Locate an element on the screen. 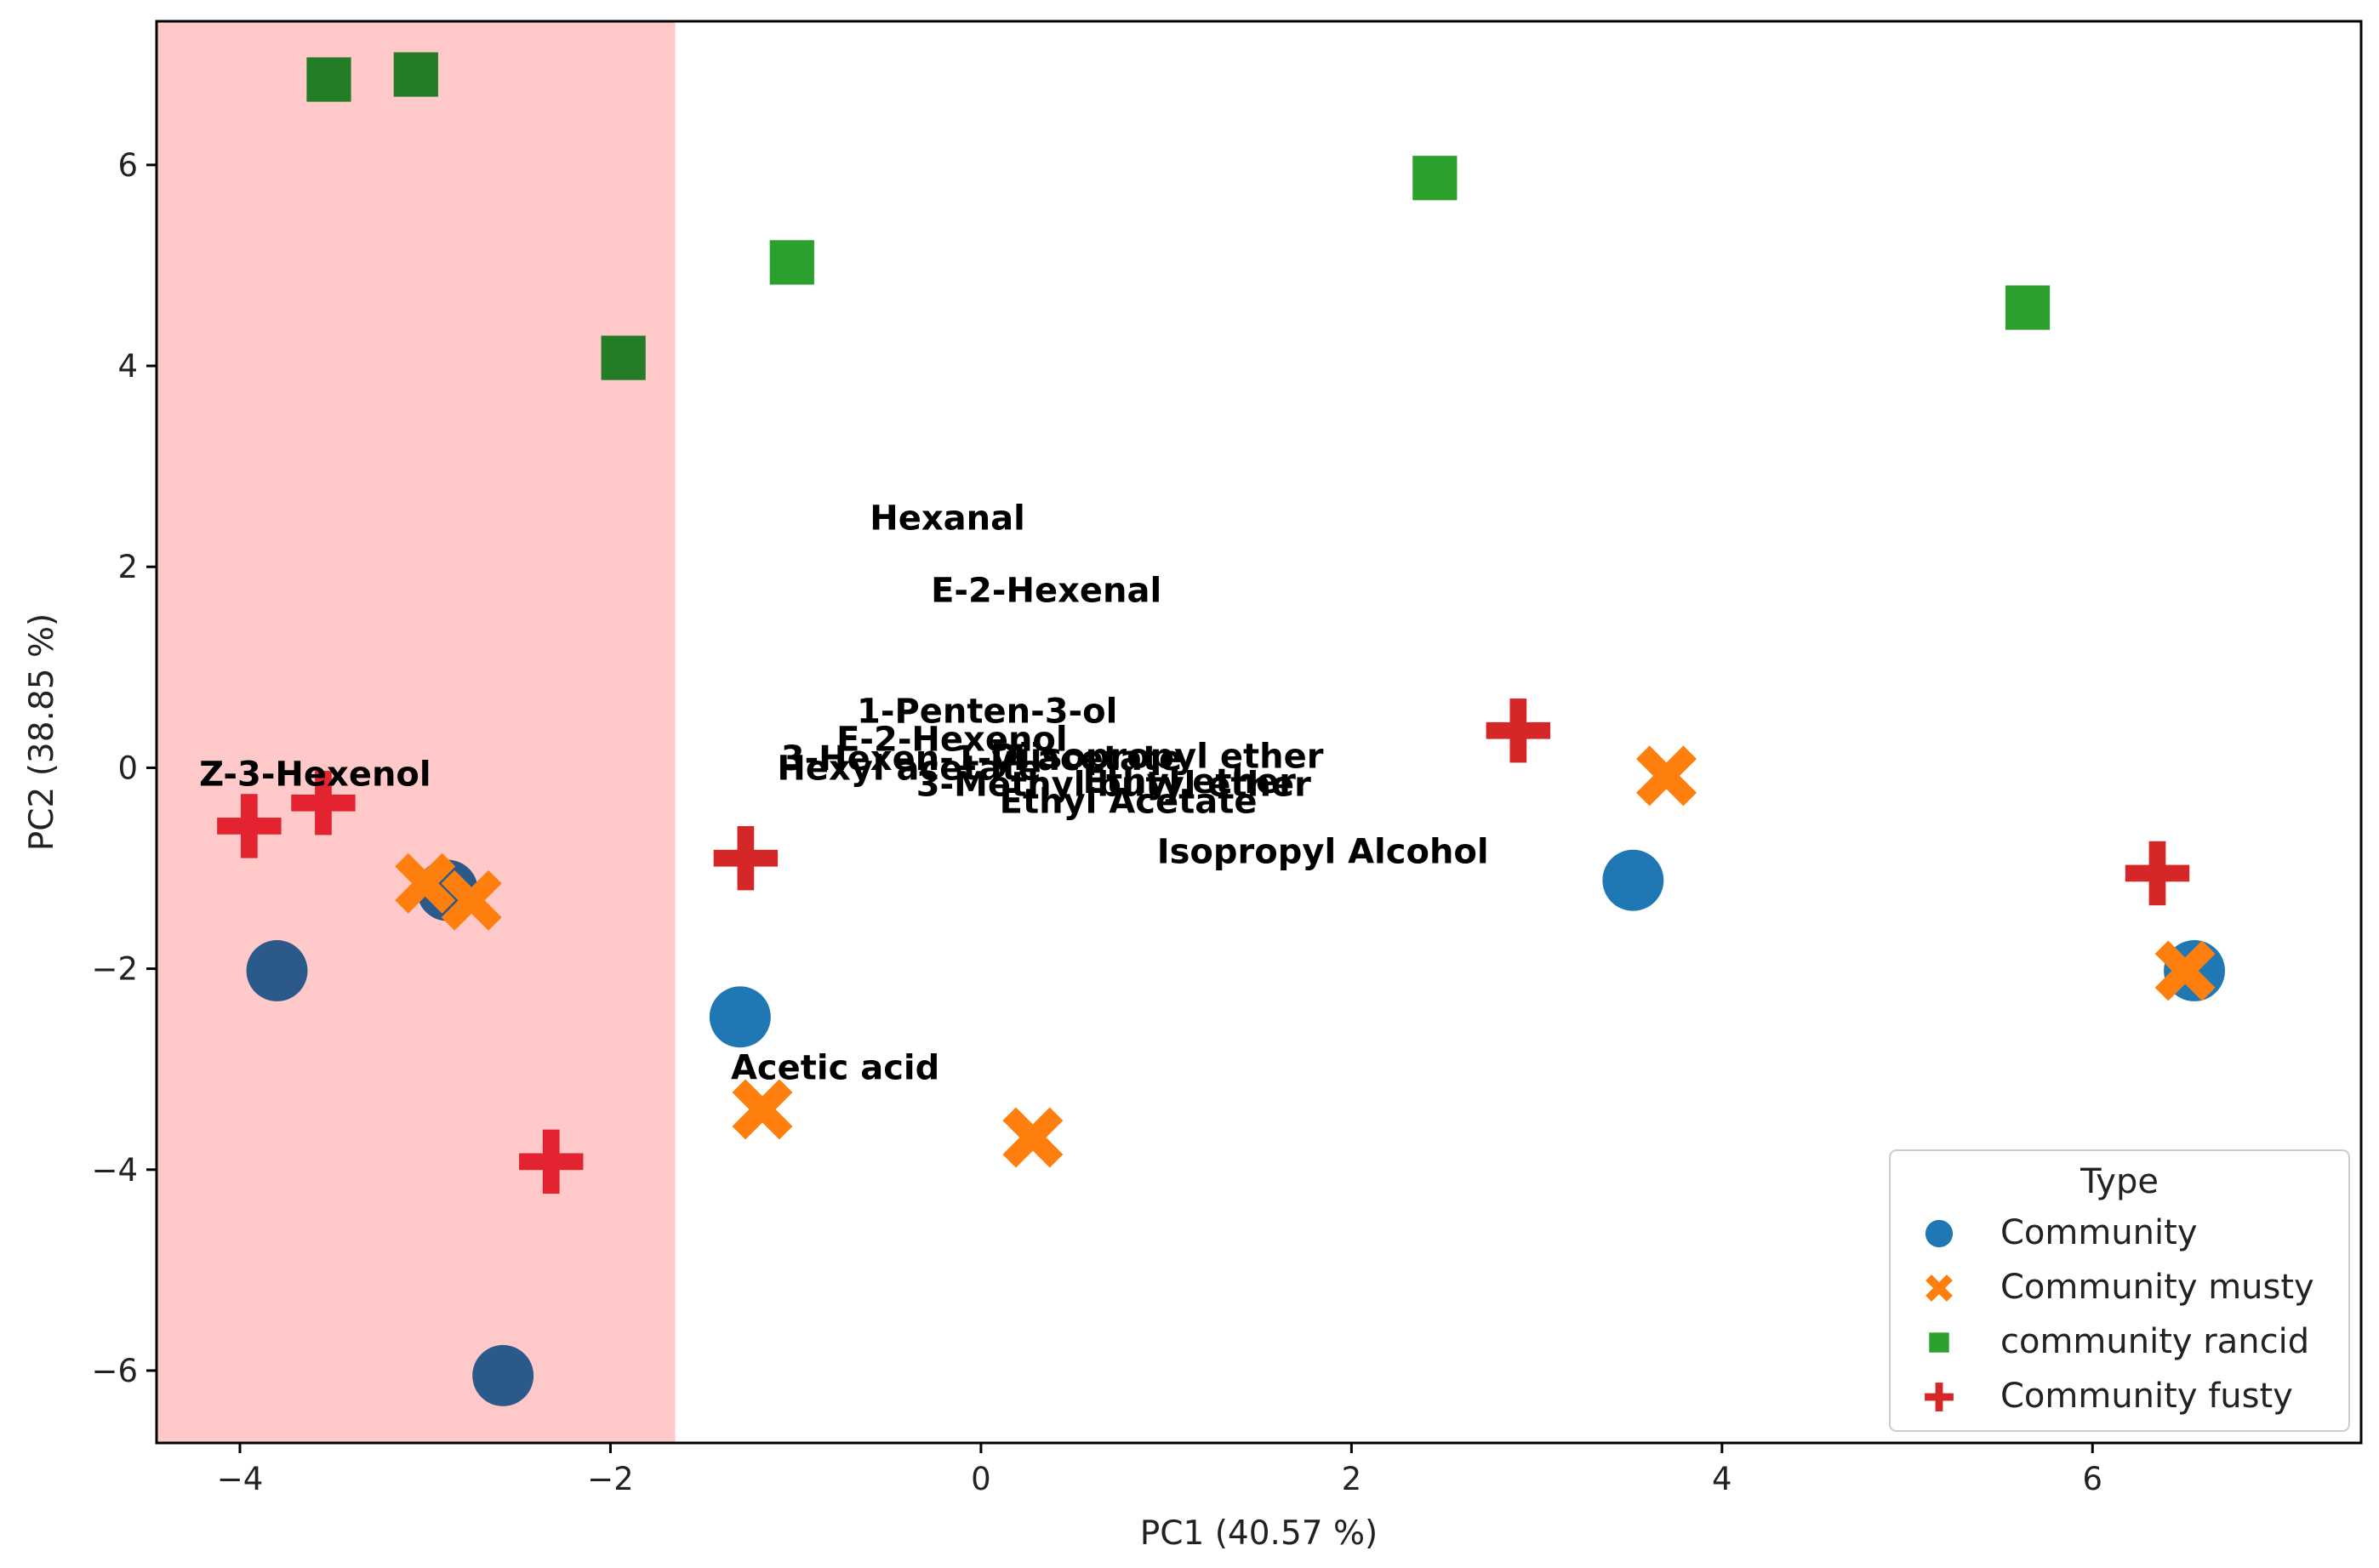  variable-label: E-2-Hexenol is located at coordinates (952, 739).